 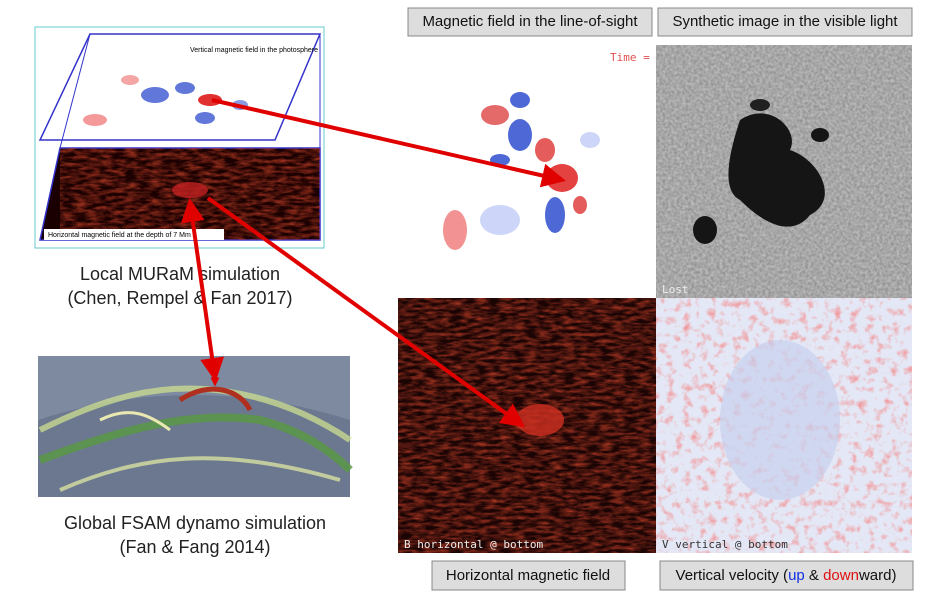 I want to click on label-bg, so click(x=134, y=234).